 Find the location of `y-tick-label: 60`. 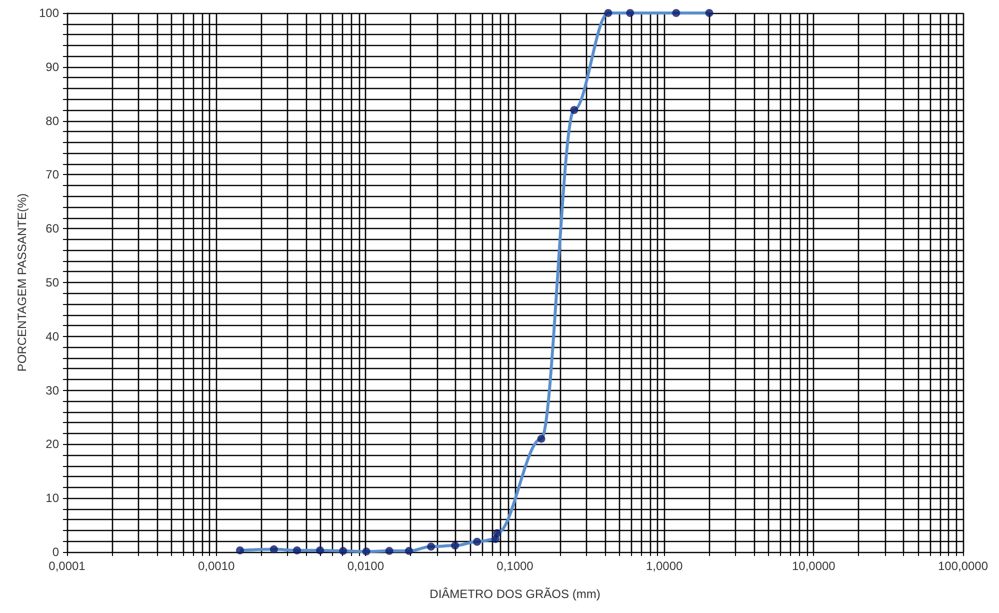

y-tick-label: 60 is located at coordinates (53, 229).